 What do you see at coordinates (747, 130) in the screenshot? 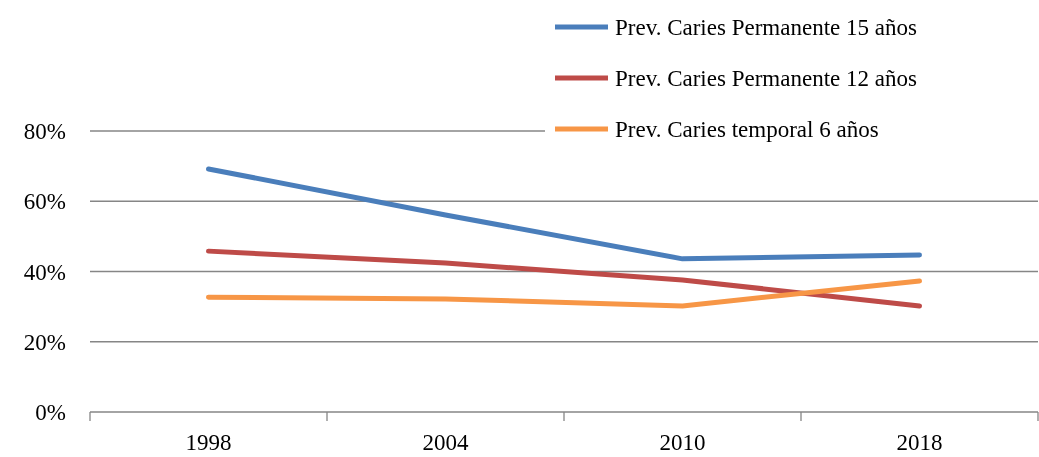
I see `legend-label: Prev. Caries temporal 6 años` at bounding box center [747, 130].